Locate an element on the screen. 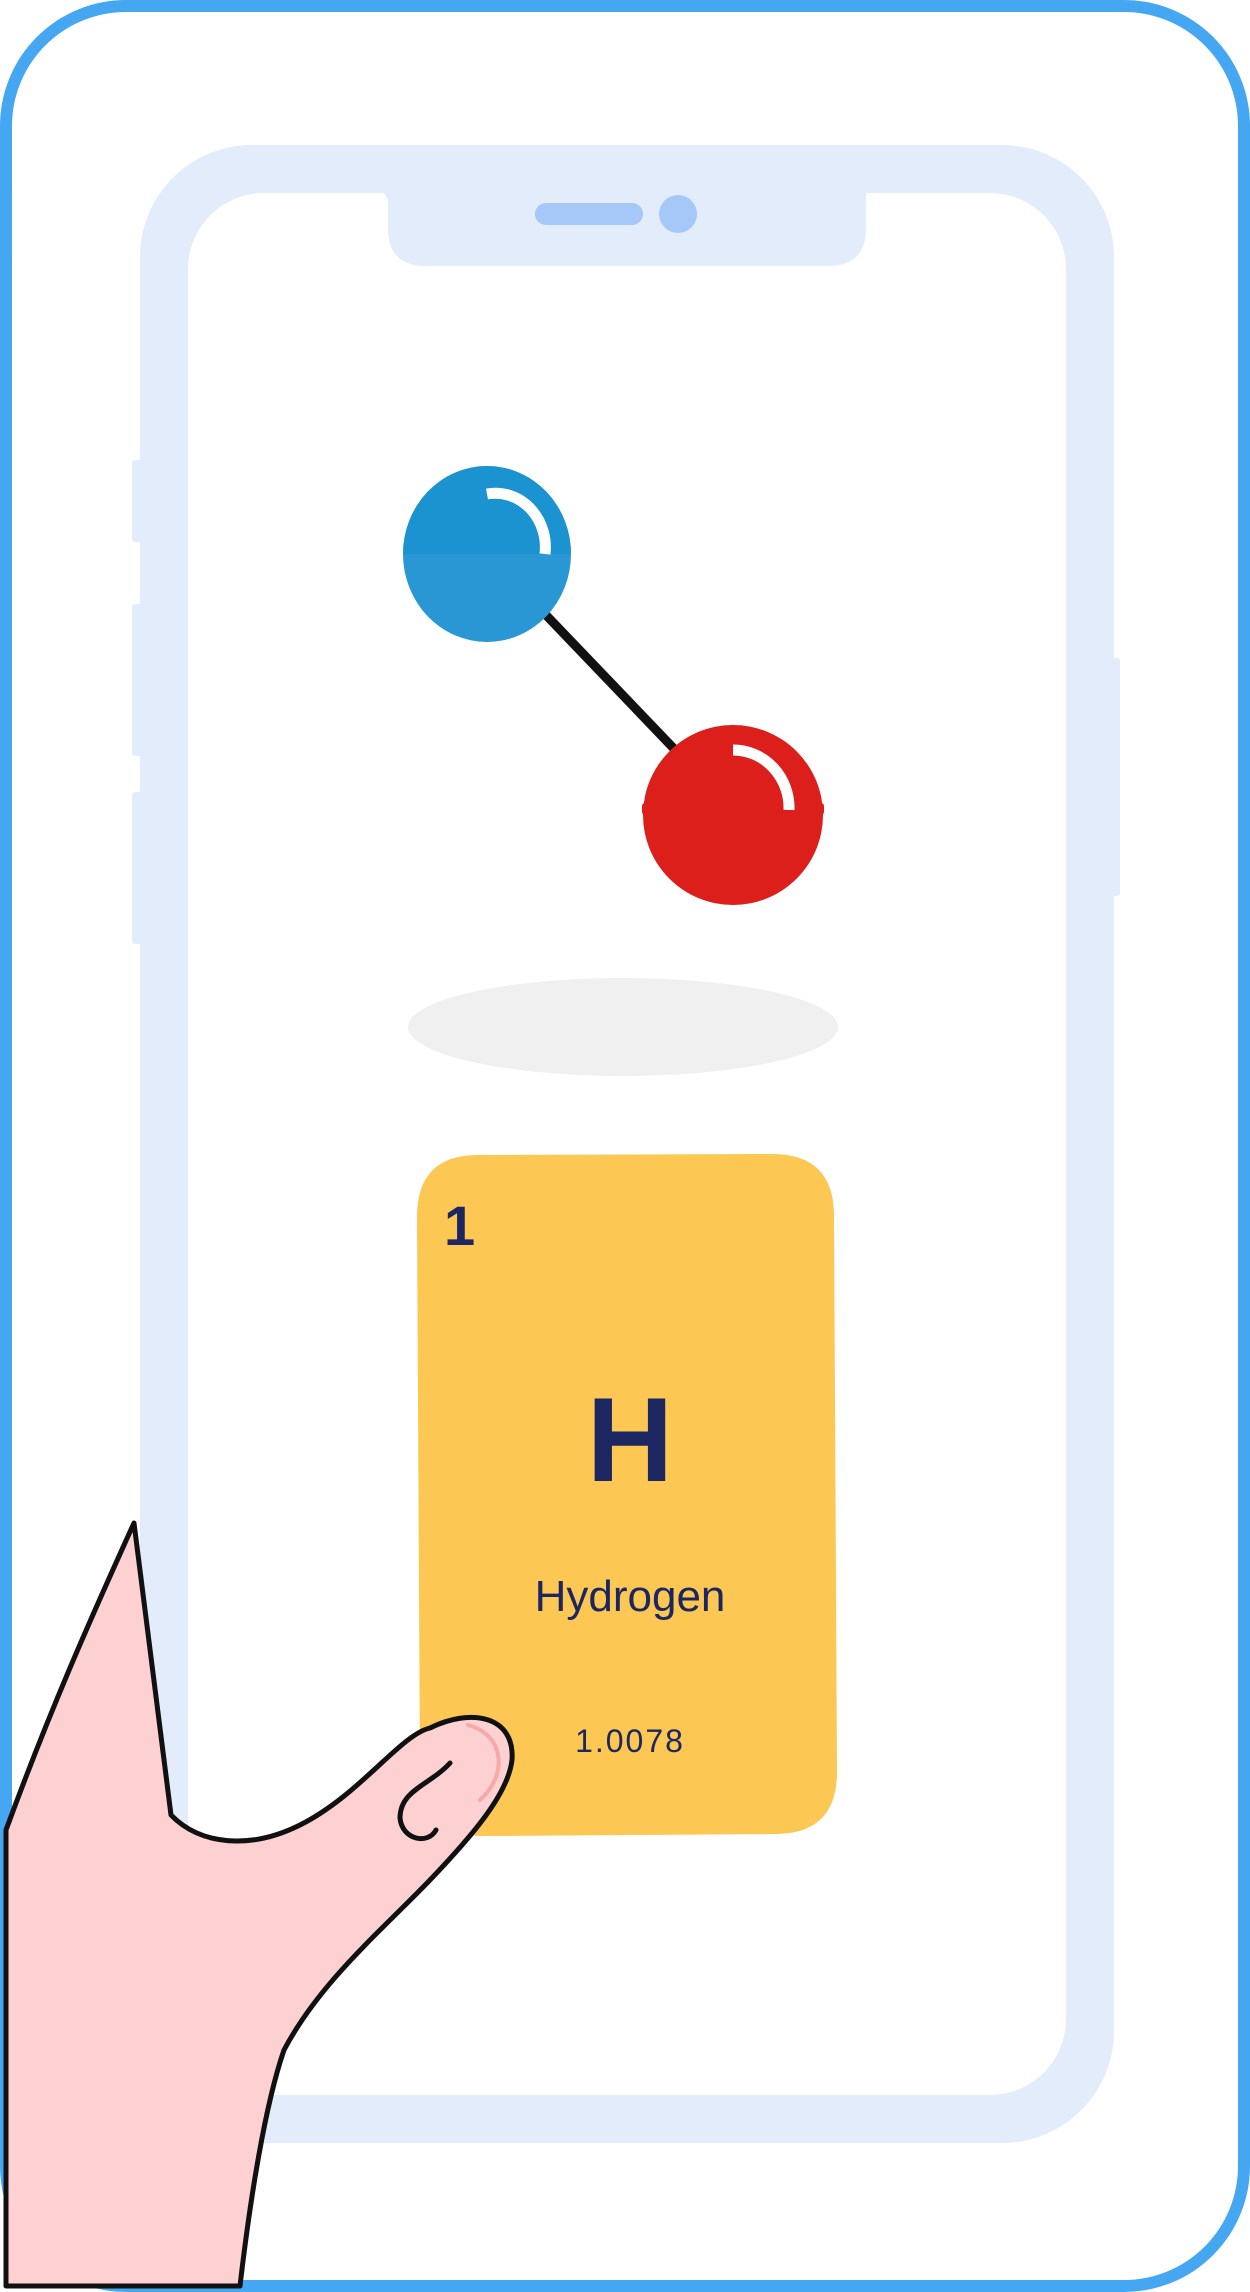 The image size is (1250, 2292). atom-blue is located at coordinates (487, 554).